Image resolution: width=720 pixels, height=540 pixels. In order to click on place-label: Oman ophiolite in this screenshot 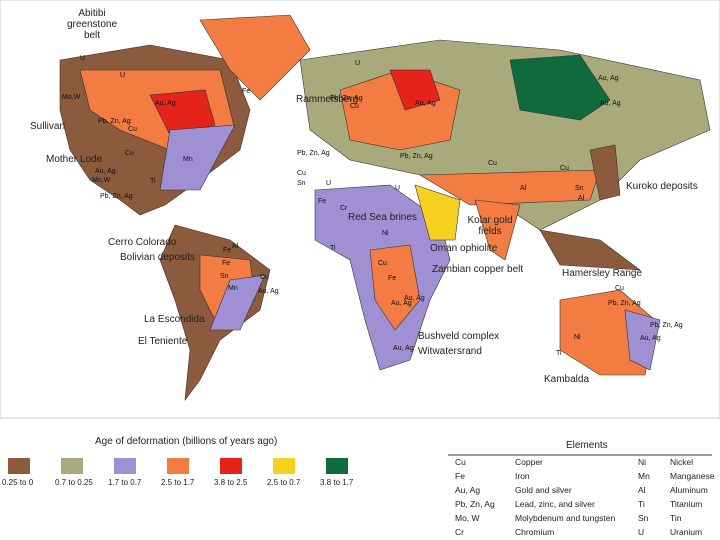, I will do `click(464, 248)`.